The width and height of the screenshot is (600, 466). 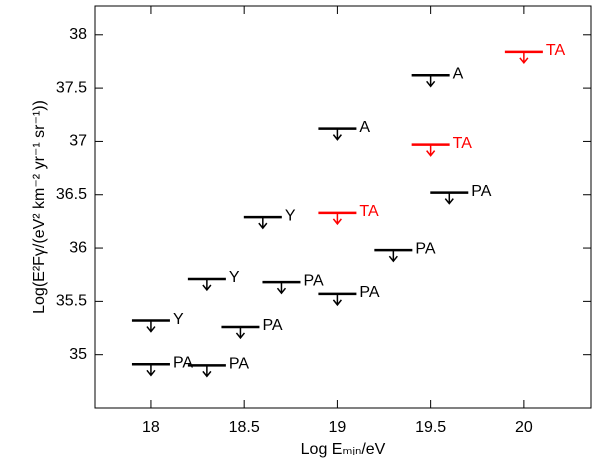 What do you see at coordinates (151, 427) in the screenshot?
I see `x-tick-label: 18` at bounding box center [151, 427].